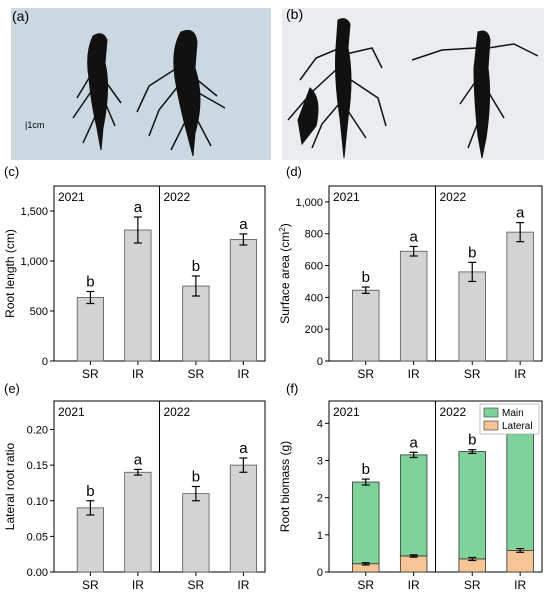 This screenshot has width=550, height=593. Describe the element at coordinates (10, 273) in the screenshot. I see `y-axis-label: Root length (cm)` at that location.